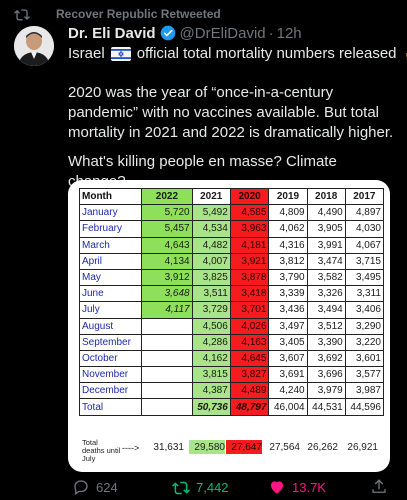 This screenshot has height=500, width=407. I want to click on value-cell: 4,506, so click(211, 326).